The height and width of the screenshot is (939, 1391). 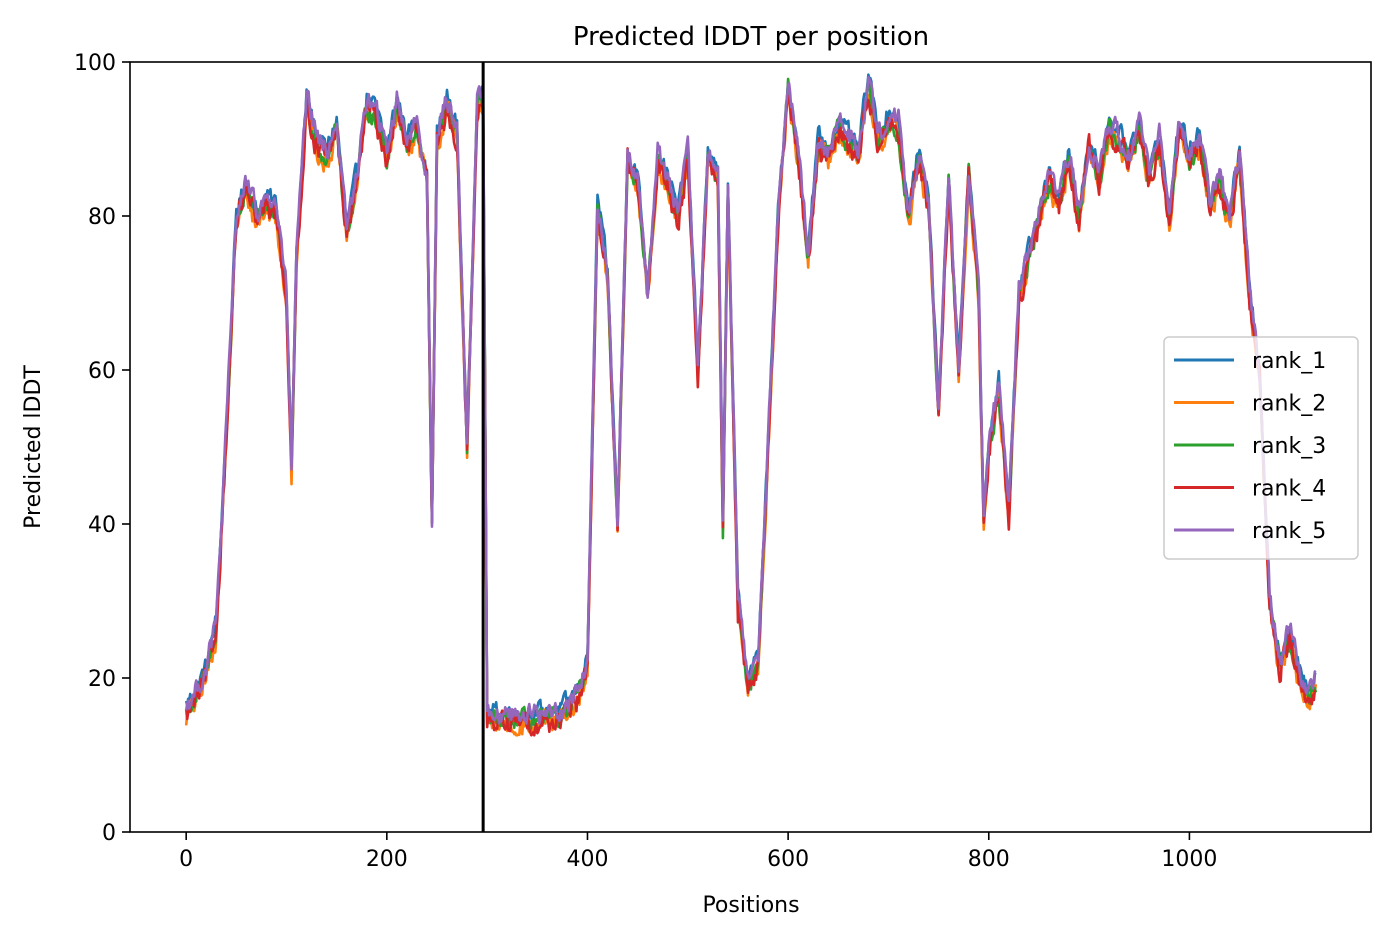 What do you see at coordinates (387, 859) in the screenshot?
I see `x-tick-label: 200` at bounding box center [387, 859].